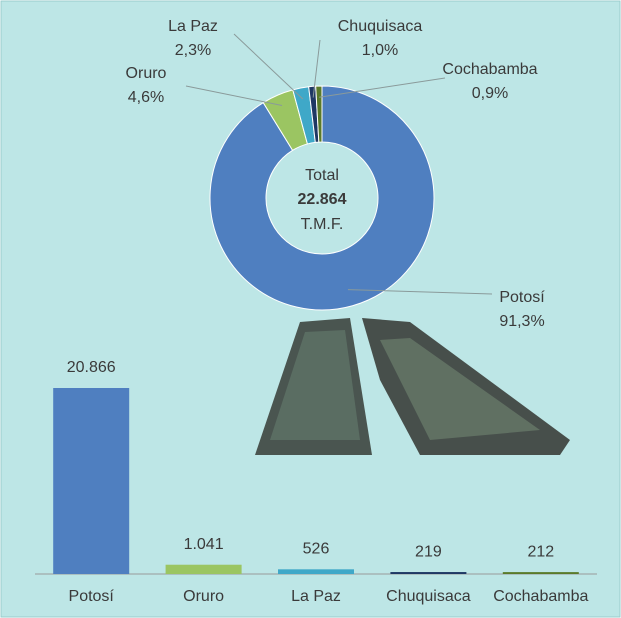  I want to click on slice-name: Chuquisaca, so click(380, 26).